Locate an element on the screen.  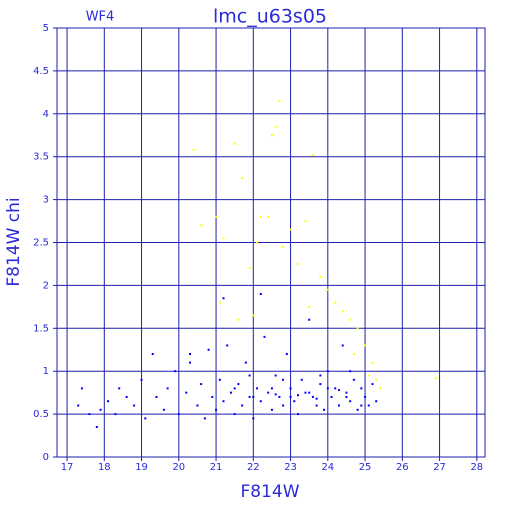
y-tick-label: 3.5 is located at coordinates (41, 157).